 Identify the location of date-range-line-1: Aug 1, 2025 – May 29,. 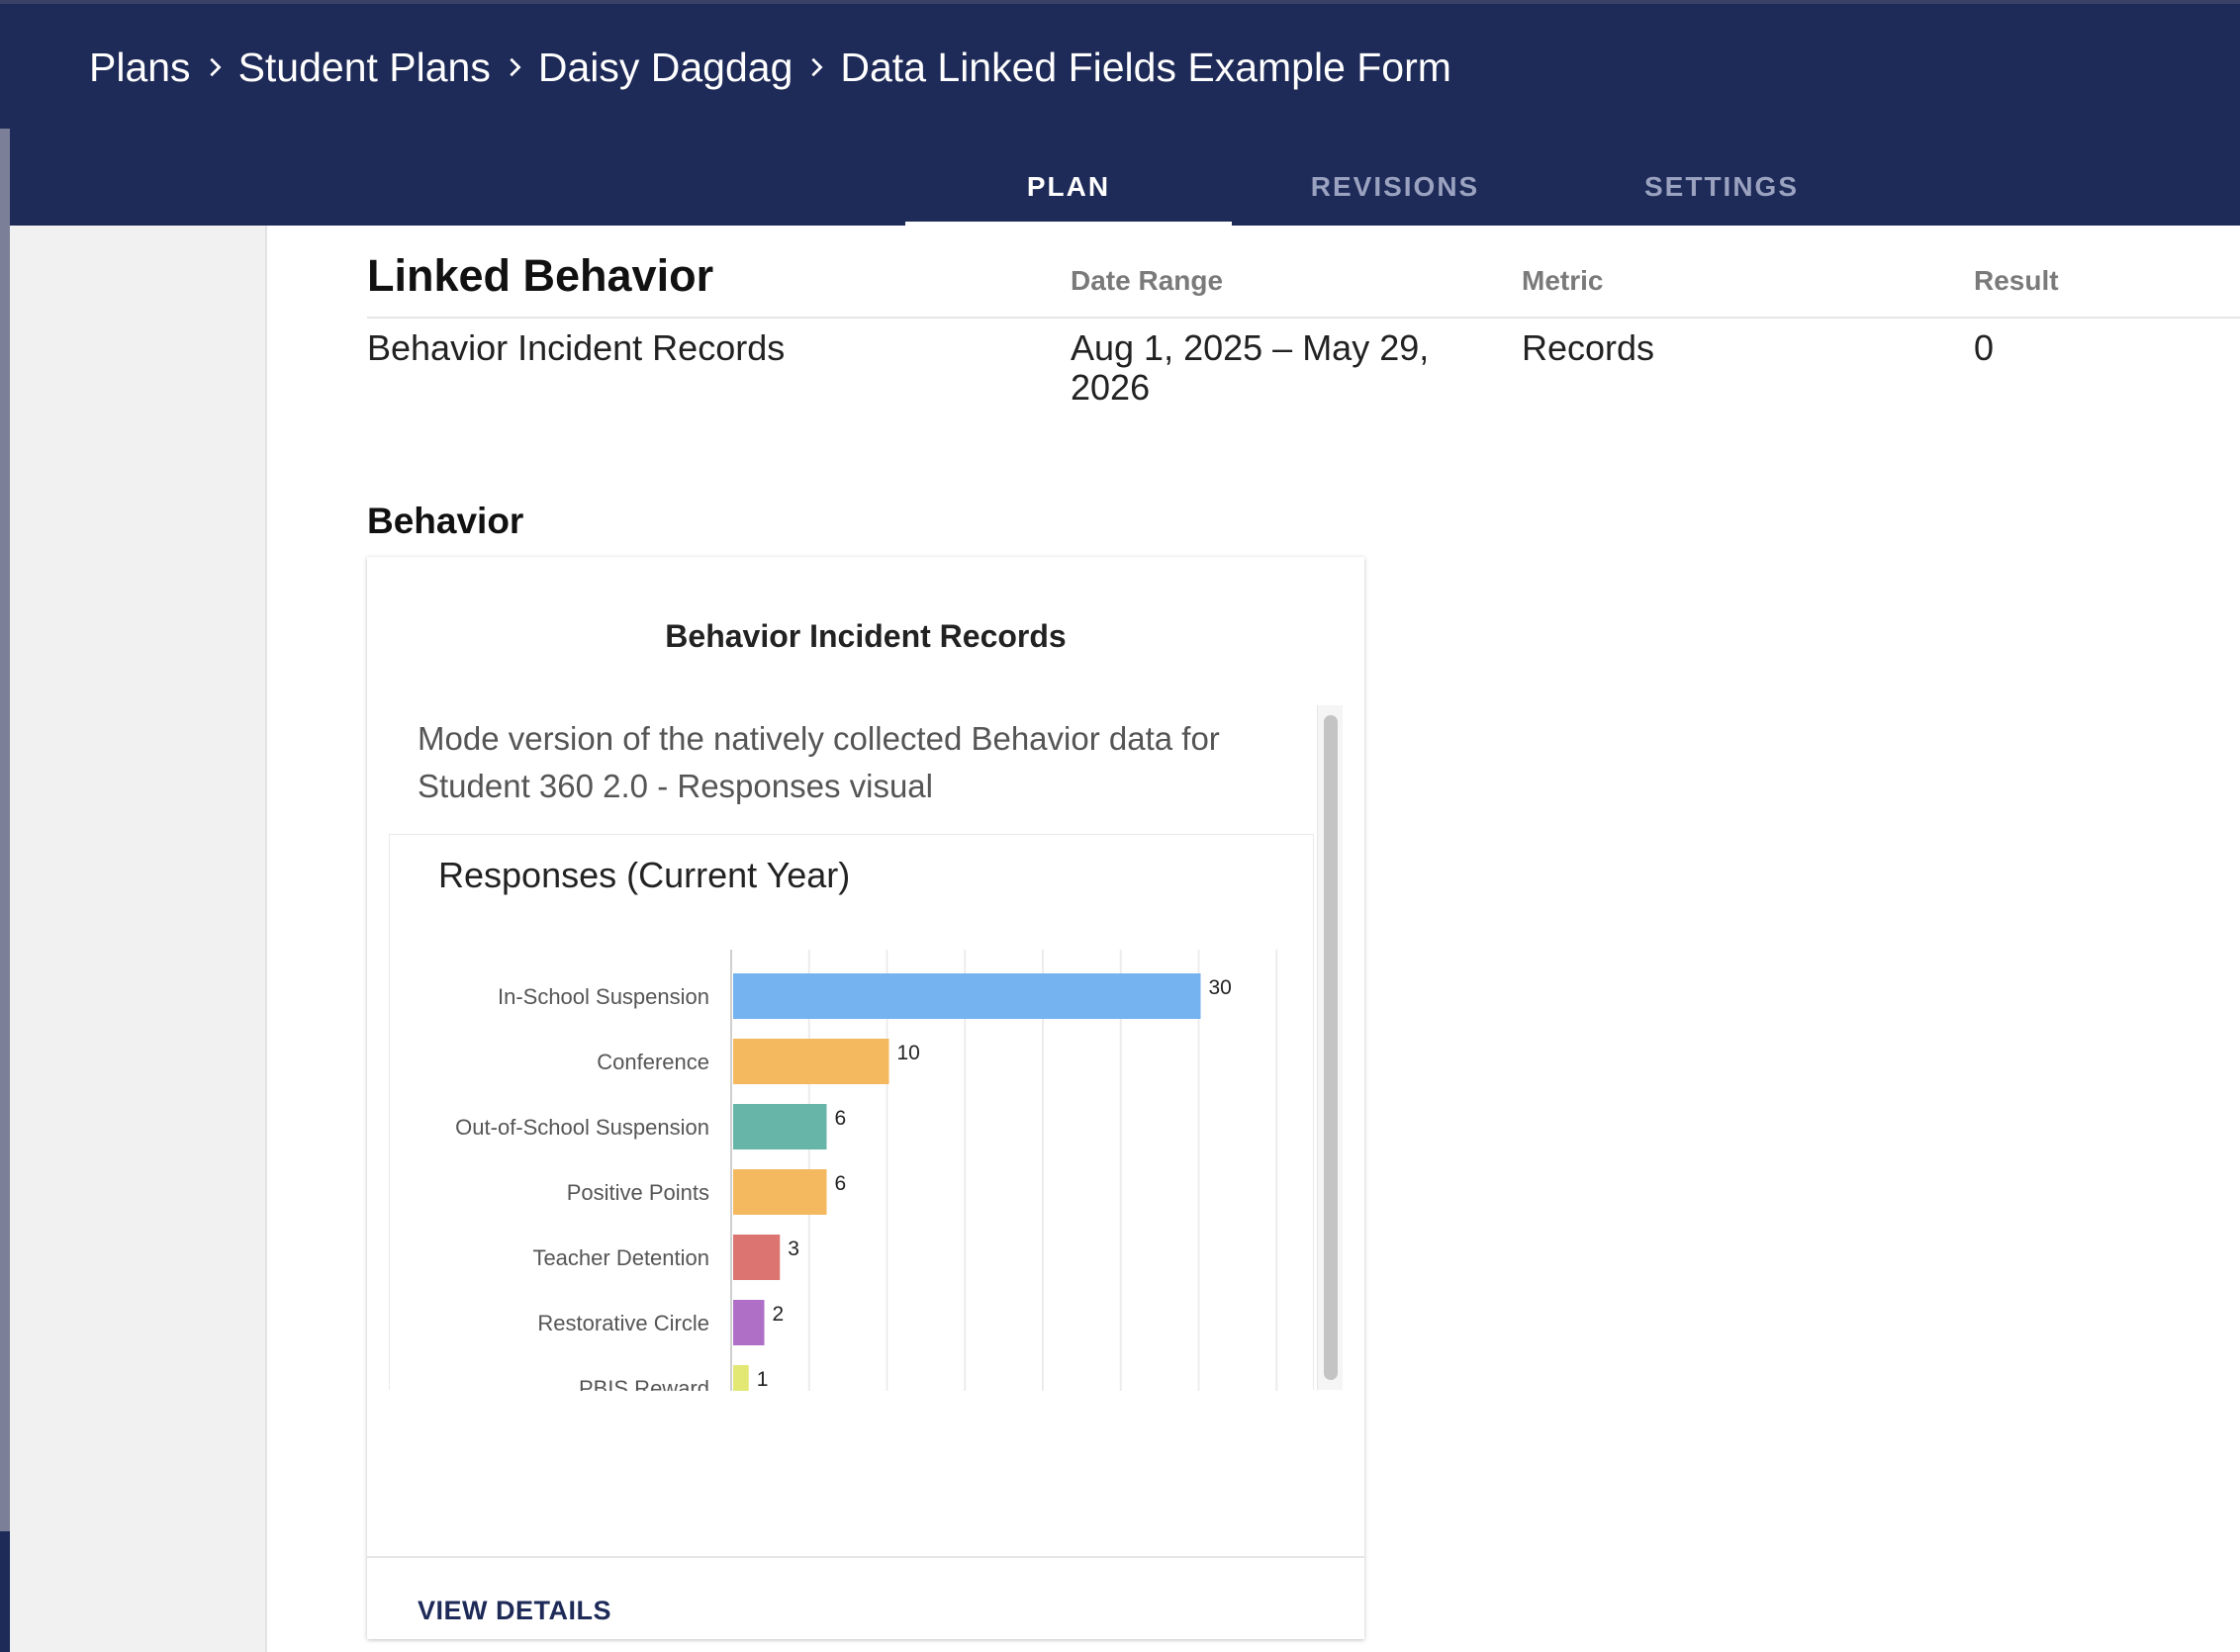
(1250, 347).